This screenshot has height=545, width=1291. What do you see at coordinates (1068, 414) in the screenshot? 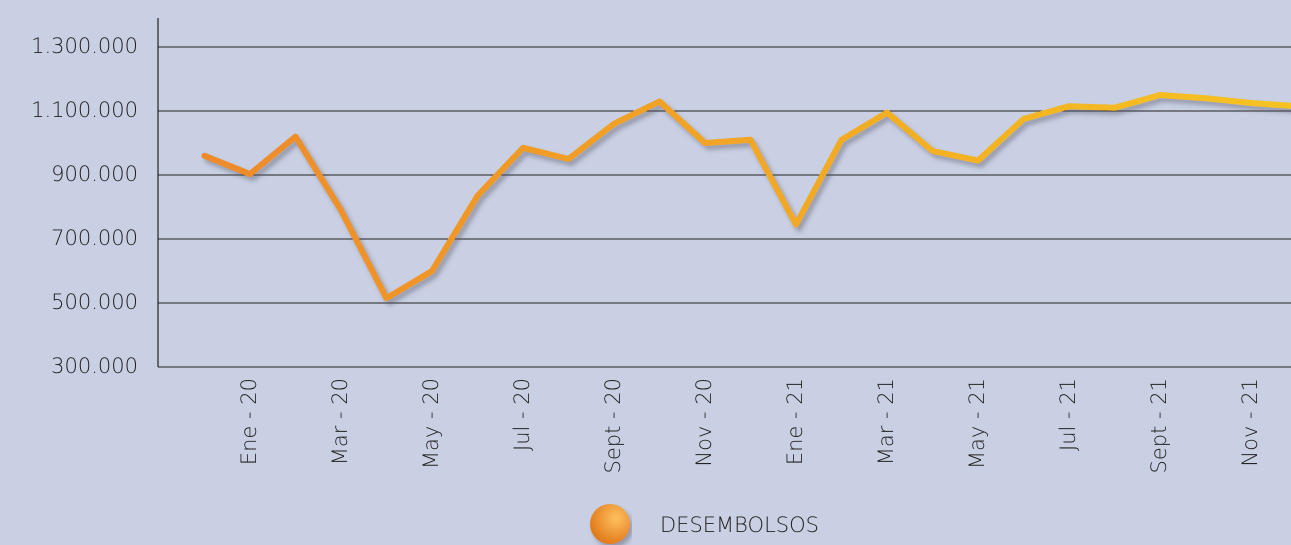
I see `x-tick-label: Jul - 21` at bounding box center [1068, 414].